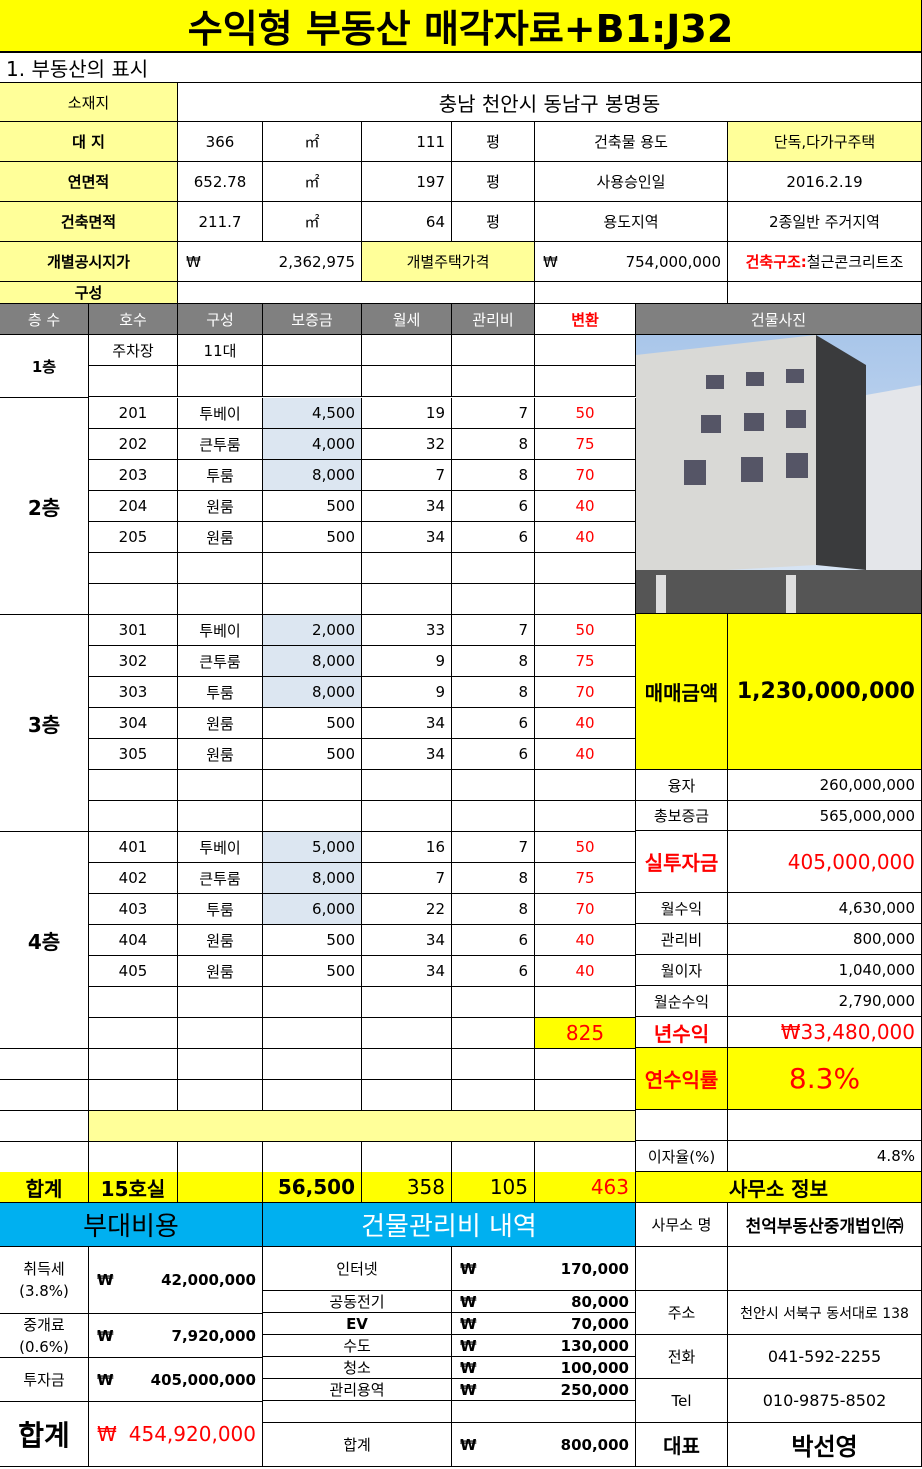 This screenshot has width=922, height=1469. I want to click on unit-no: 302, so click(133, 661).